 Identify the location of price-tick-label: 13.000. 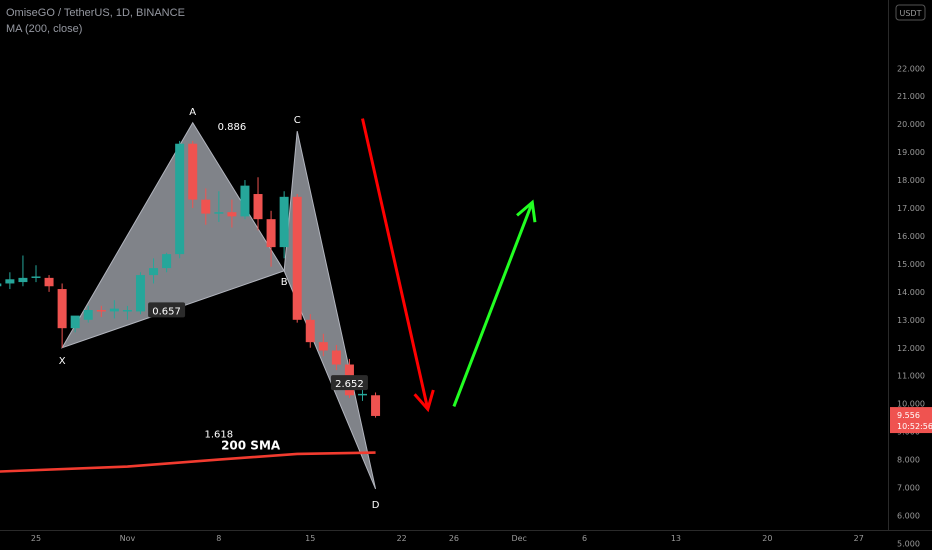
(911, 320).